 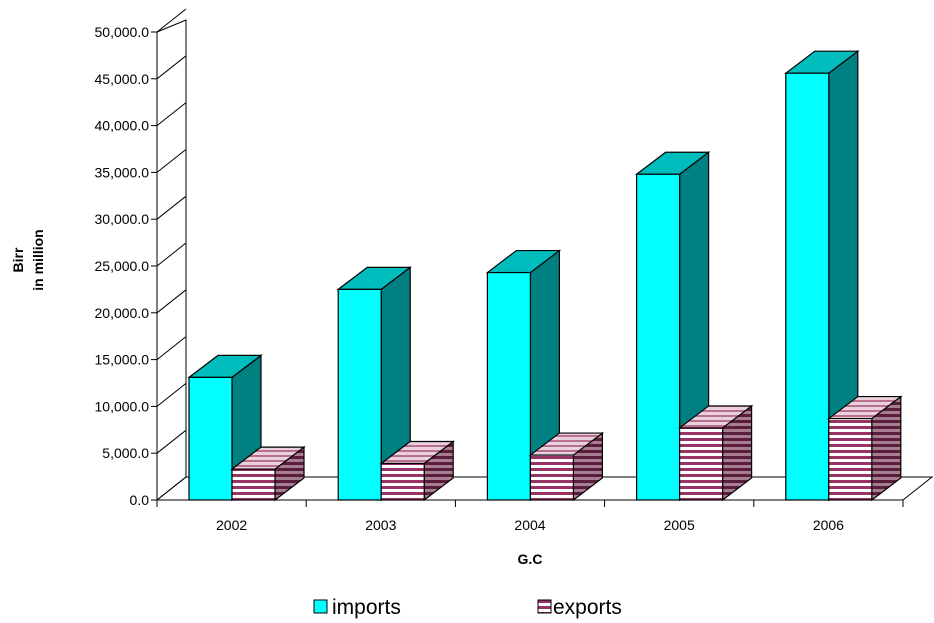 I want to click on y-tick-label: 10,000.0, so click(x=122, y=406).